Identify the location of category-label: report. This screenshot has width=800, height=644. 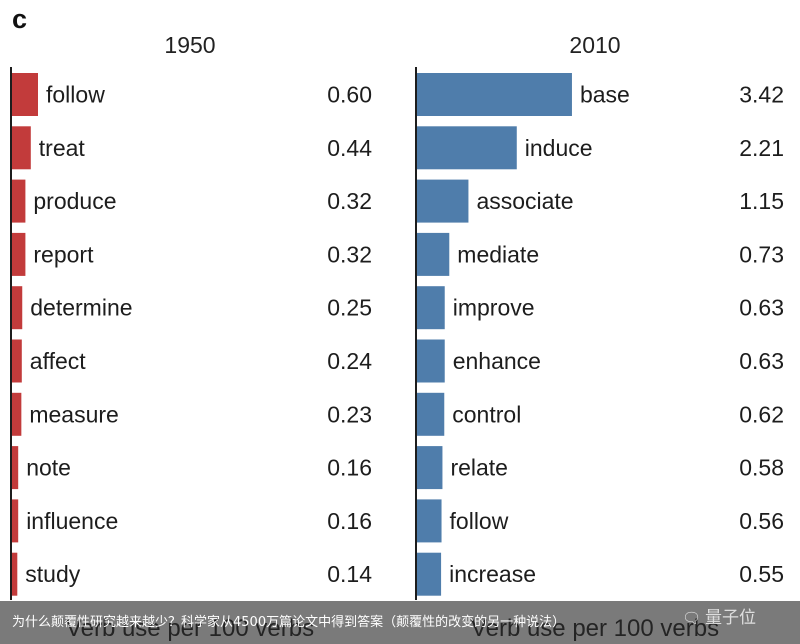
(63, 254).